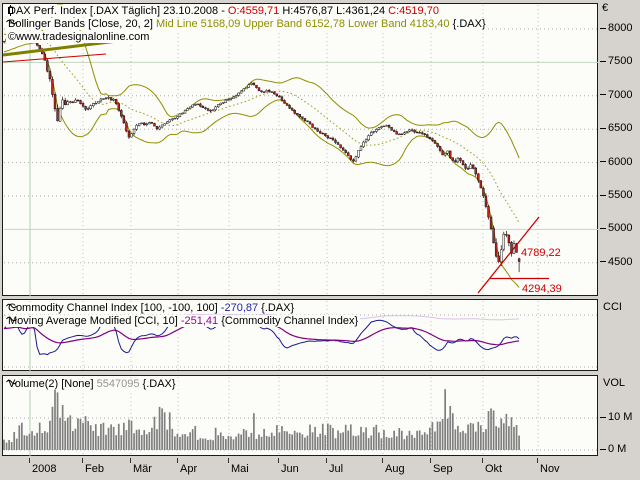 This screenshot has height=480, width=640. Describe the element at coordinates (199, 321) in the screenshot. I see `cci-ma-value: -251,41` at that location.